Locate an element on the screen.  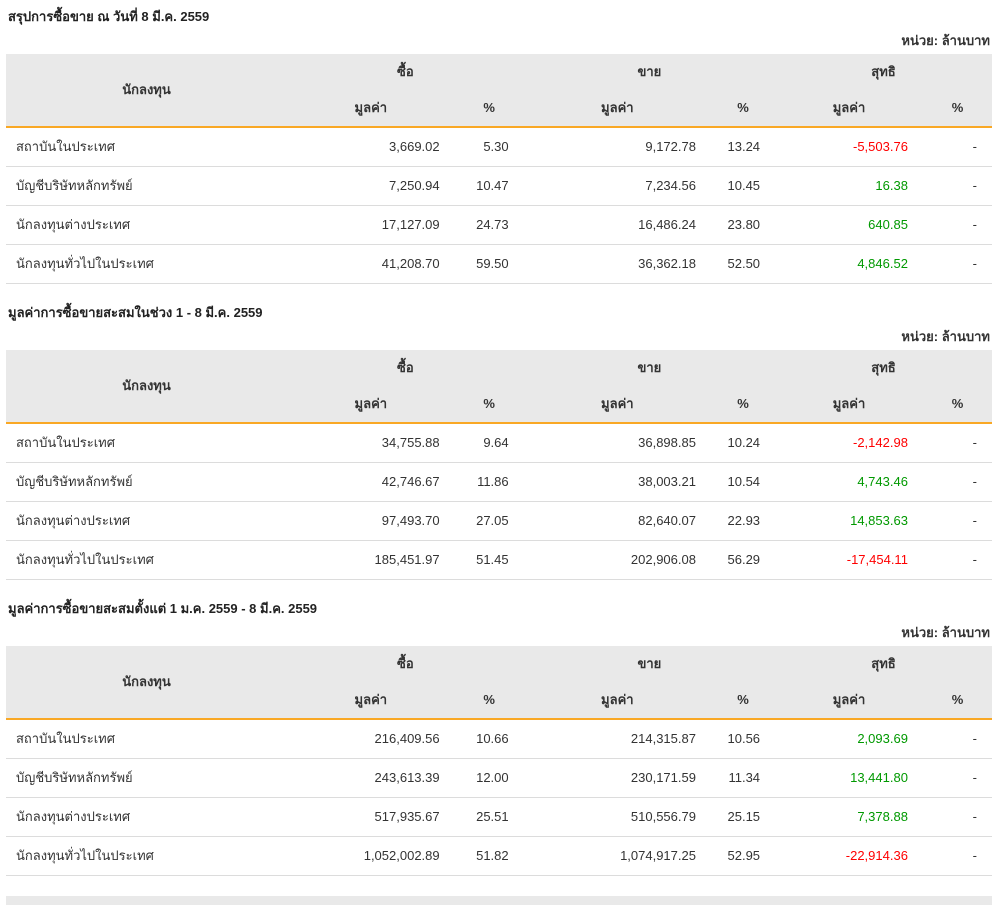
sell-percent: 10.56 is located at coordinates (743, 739).